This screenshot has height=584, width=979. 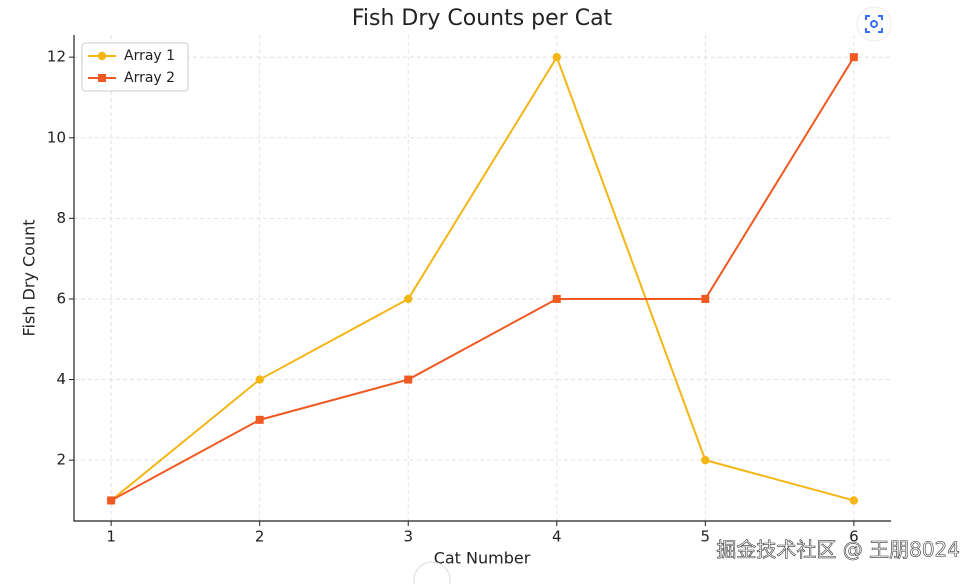 I want to click on x-tick-label: 1, so click(x=111, y=537).